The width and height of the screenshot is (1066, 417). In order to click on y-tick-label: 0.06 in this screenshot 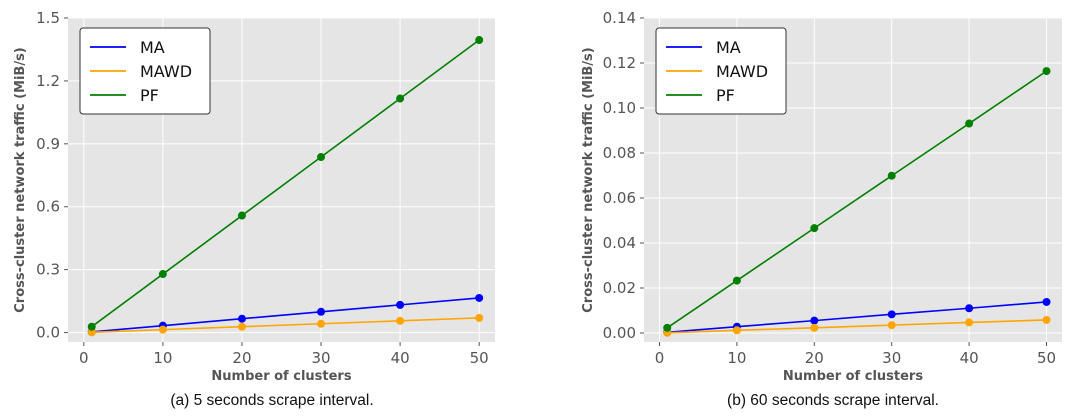, I will do `click(619, 198)`.